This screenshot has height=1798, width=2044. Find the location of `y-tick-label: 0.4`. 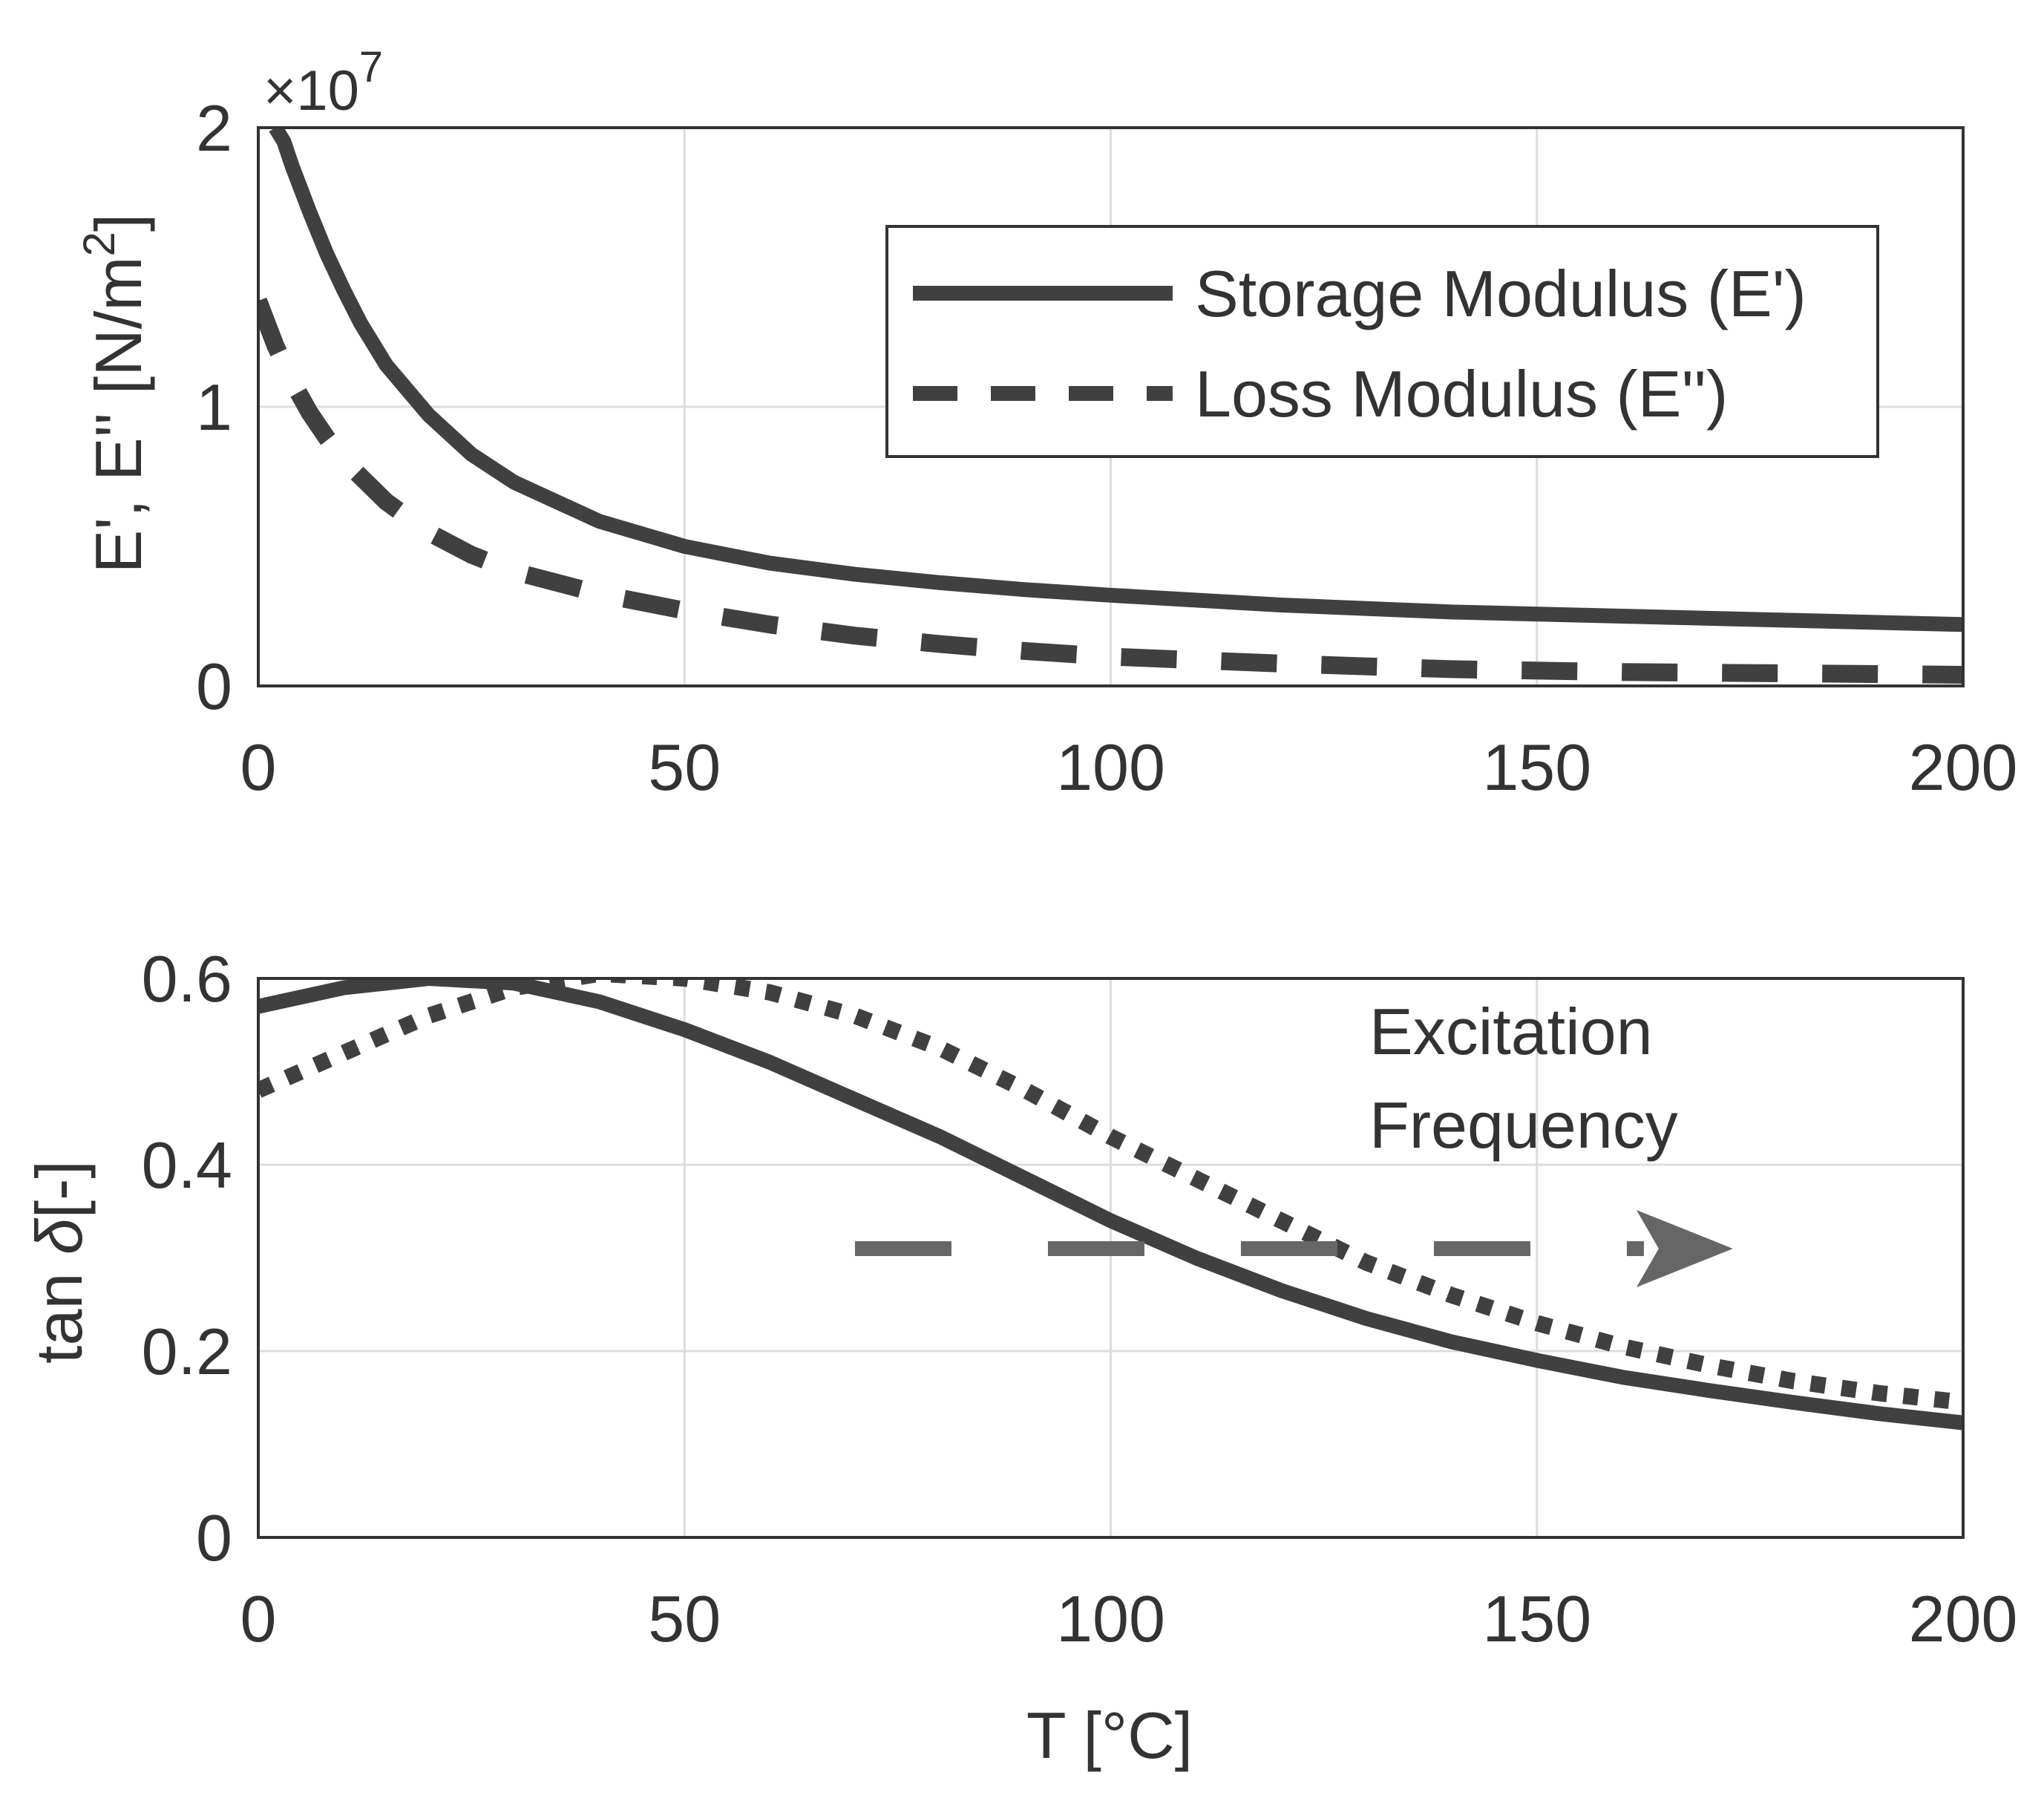

y-tick-label: 0.4 is located at coordinates (187, 1165).